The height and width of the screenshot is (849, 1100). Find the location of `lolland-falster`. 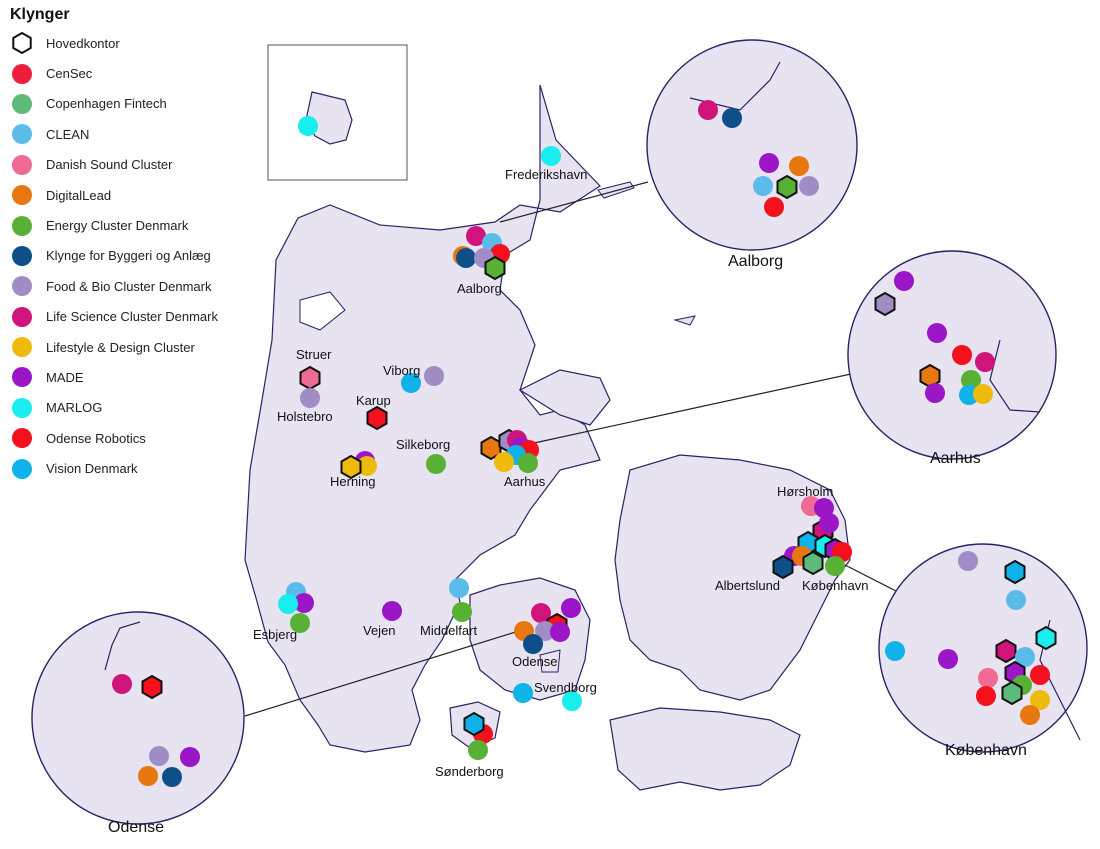

lolland-falster is located at coordinates (705, 749).